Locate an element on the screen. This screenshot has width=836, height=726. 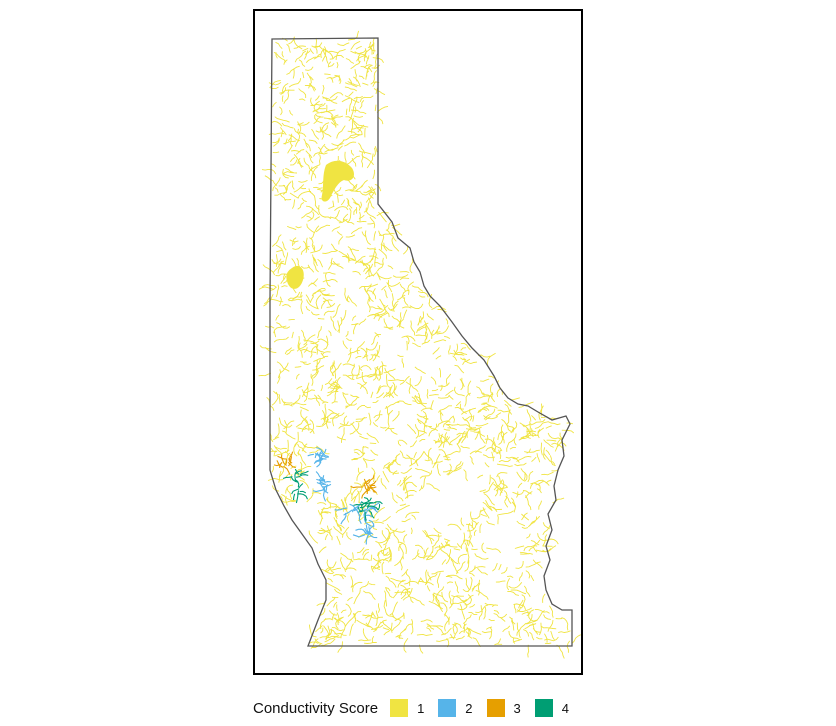
legend-item-4: 4 is located at coordinates (551, 708).